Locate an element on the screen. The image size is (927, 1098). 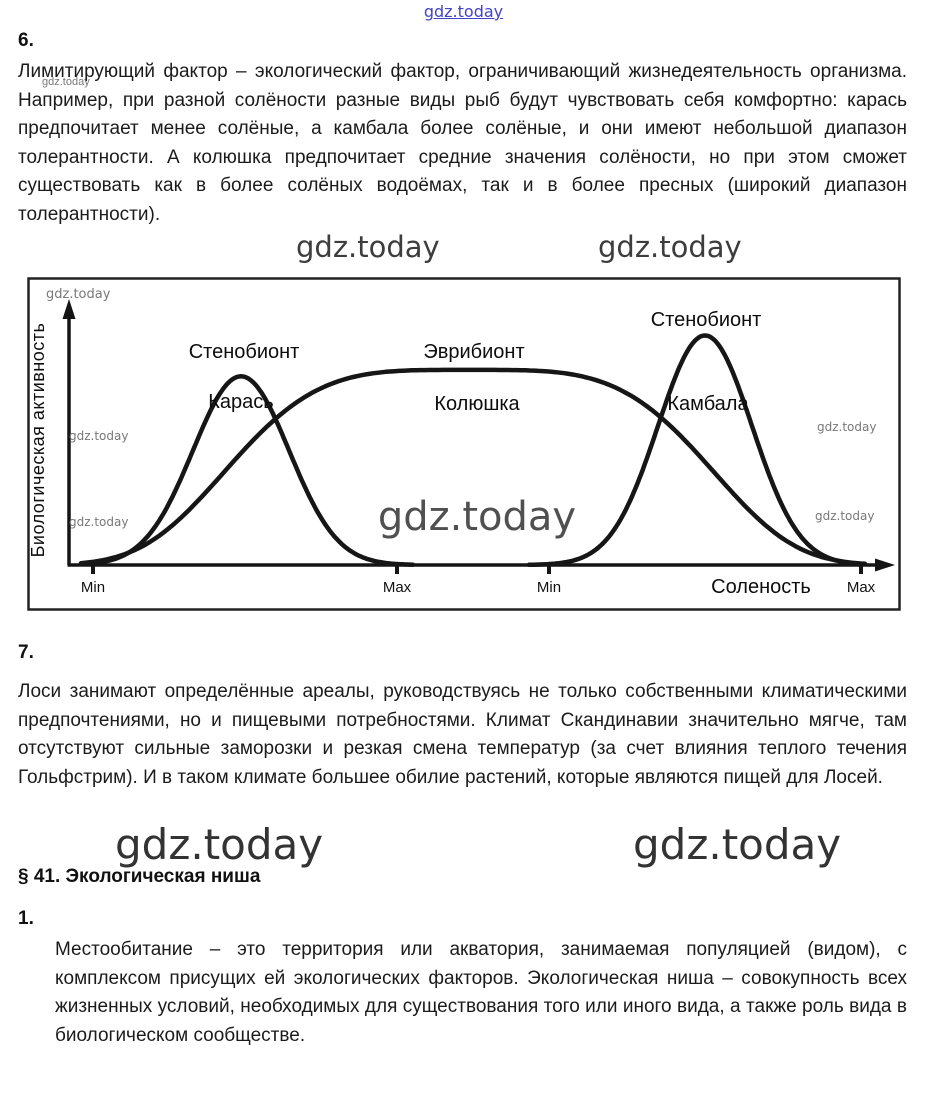
x-axis-arrow-icon is located at coordinates (885, 565).